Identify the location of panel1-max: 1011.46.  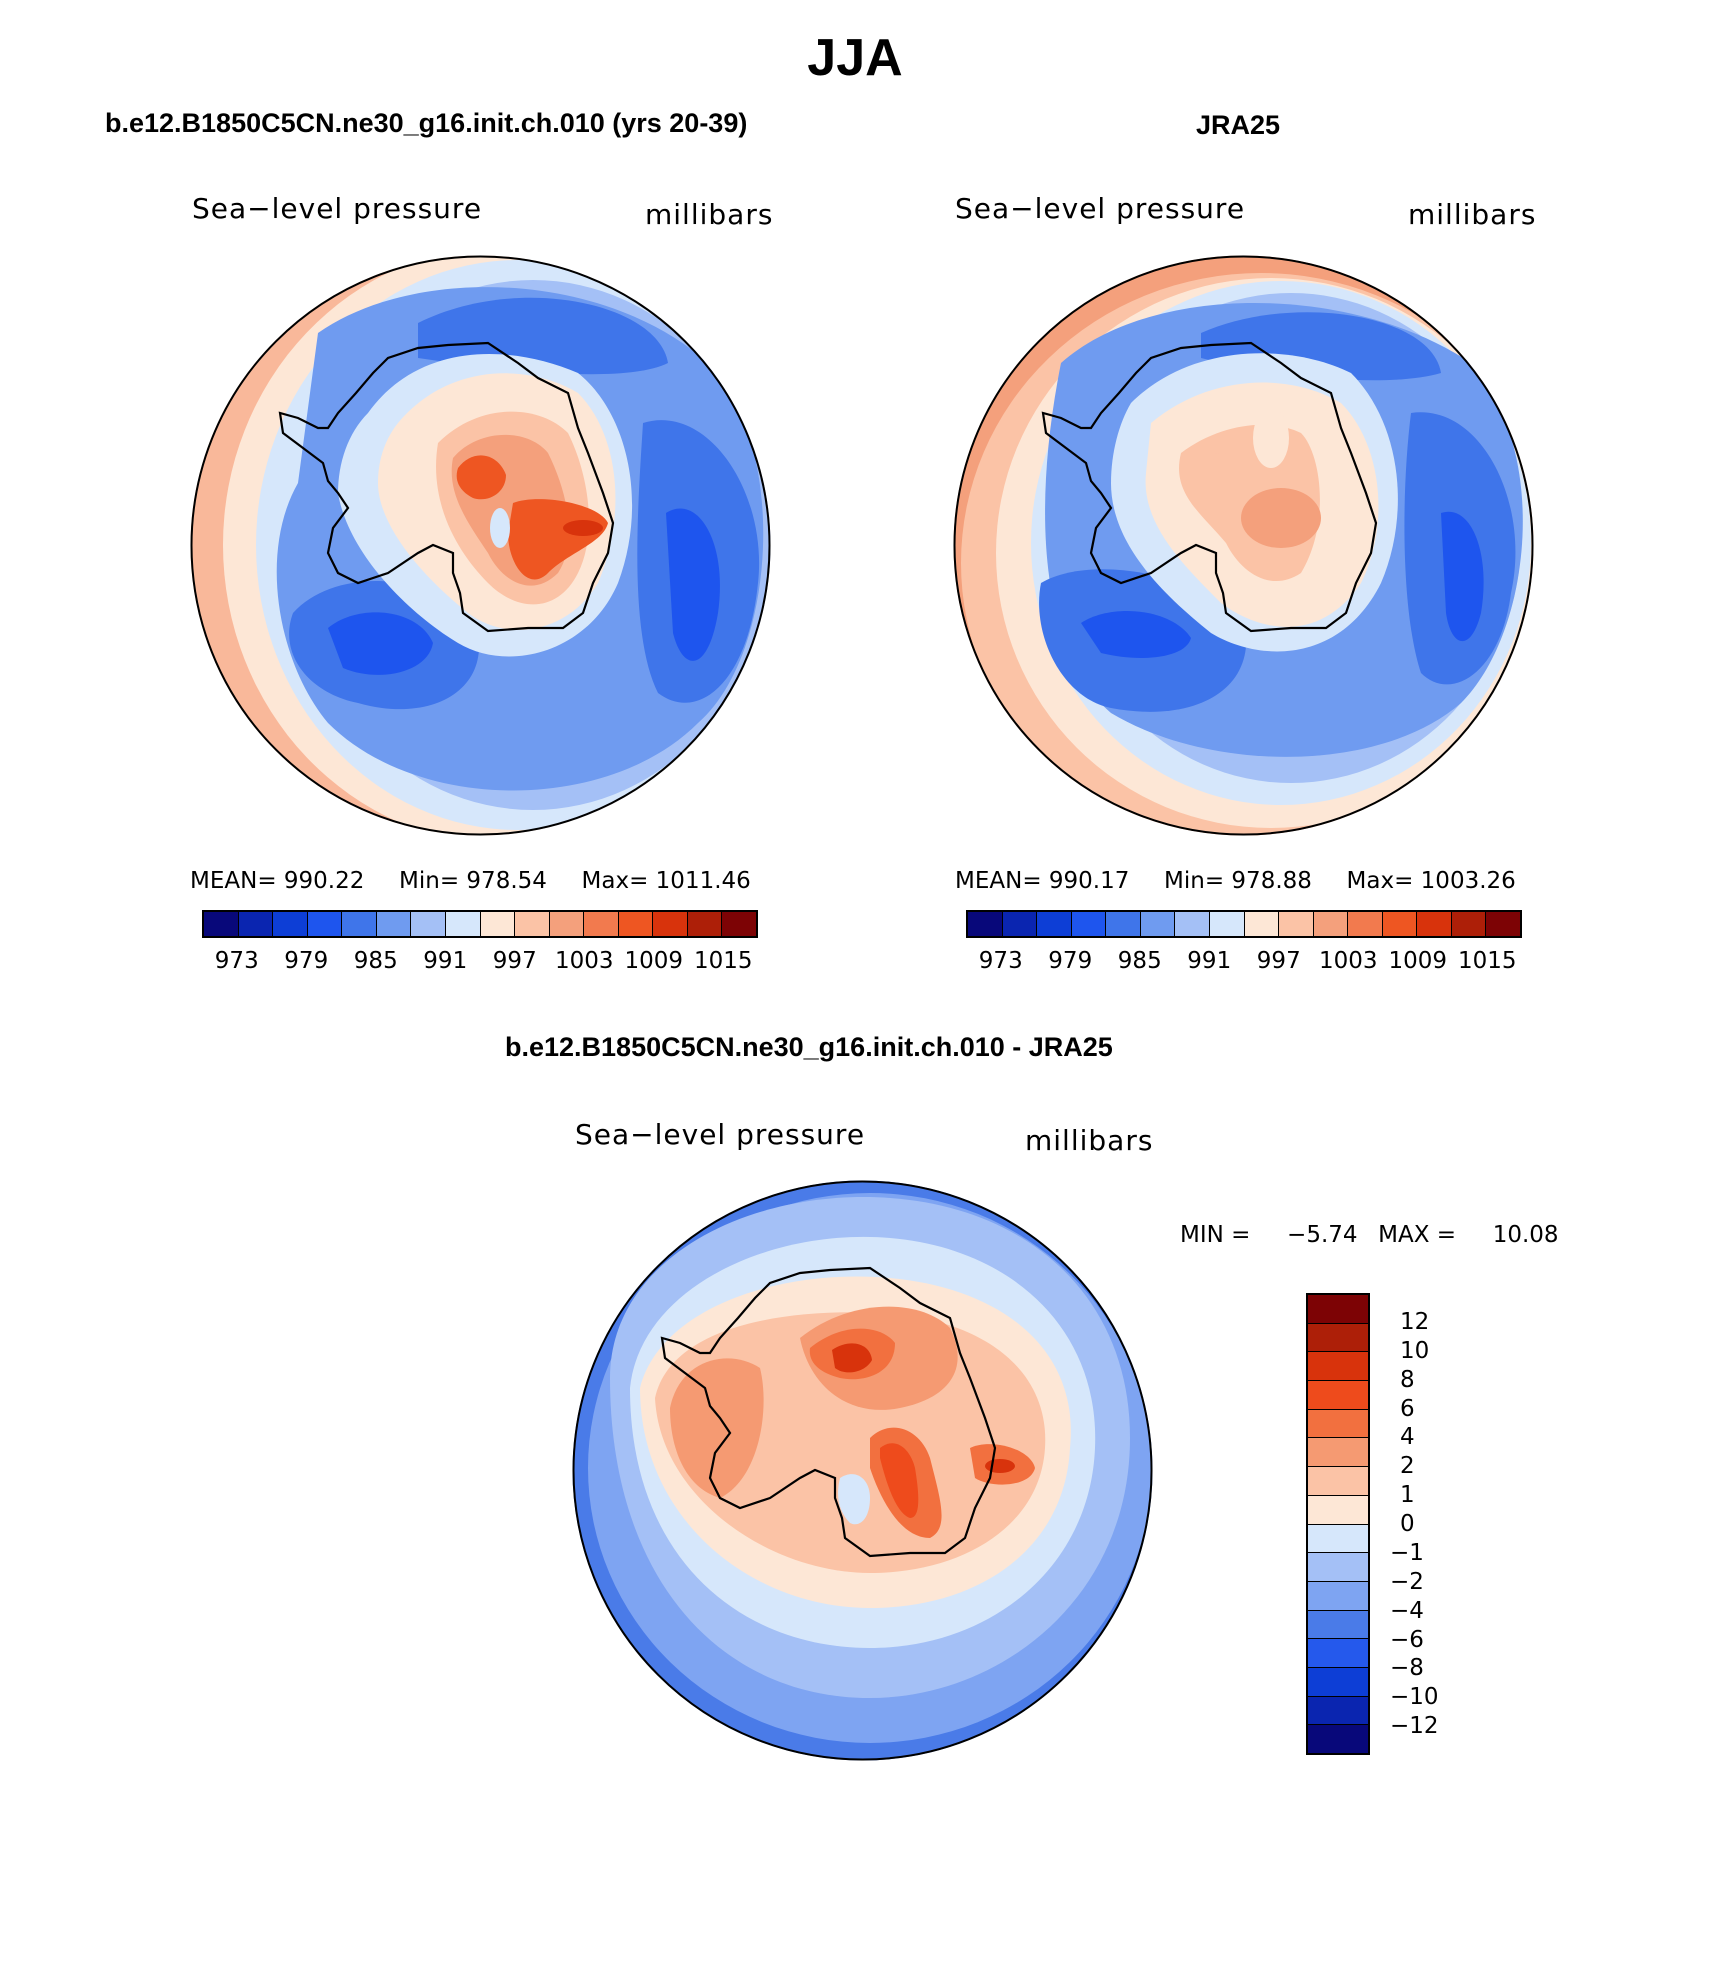
(703, 881).